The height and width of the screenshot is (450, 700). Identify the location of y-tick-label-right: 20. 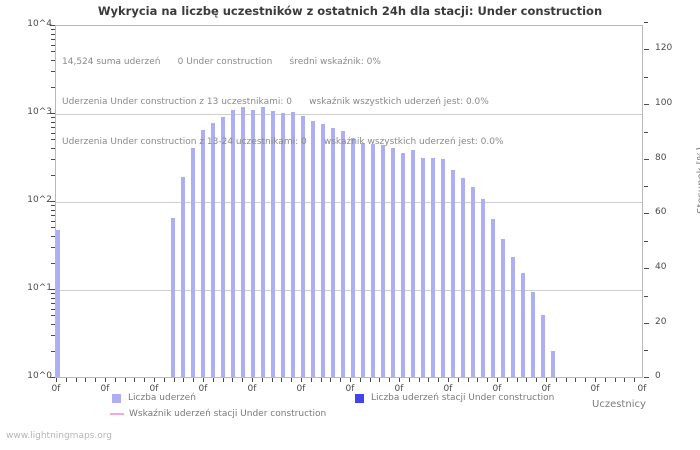
(661, 322).